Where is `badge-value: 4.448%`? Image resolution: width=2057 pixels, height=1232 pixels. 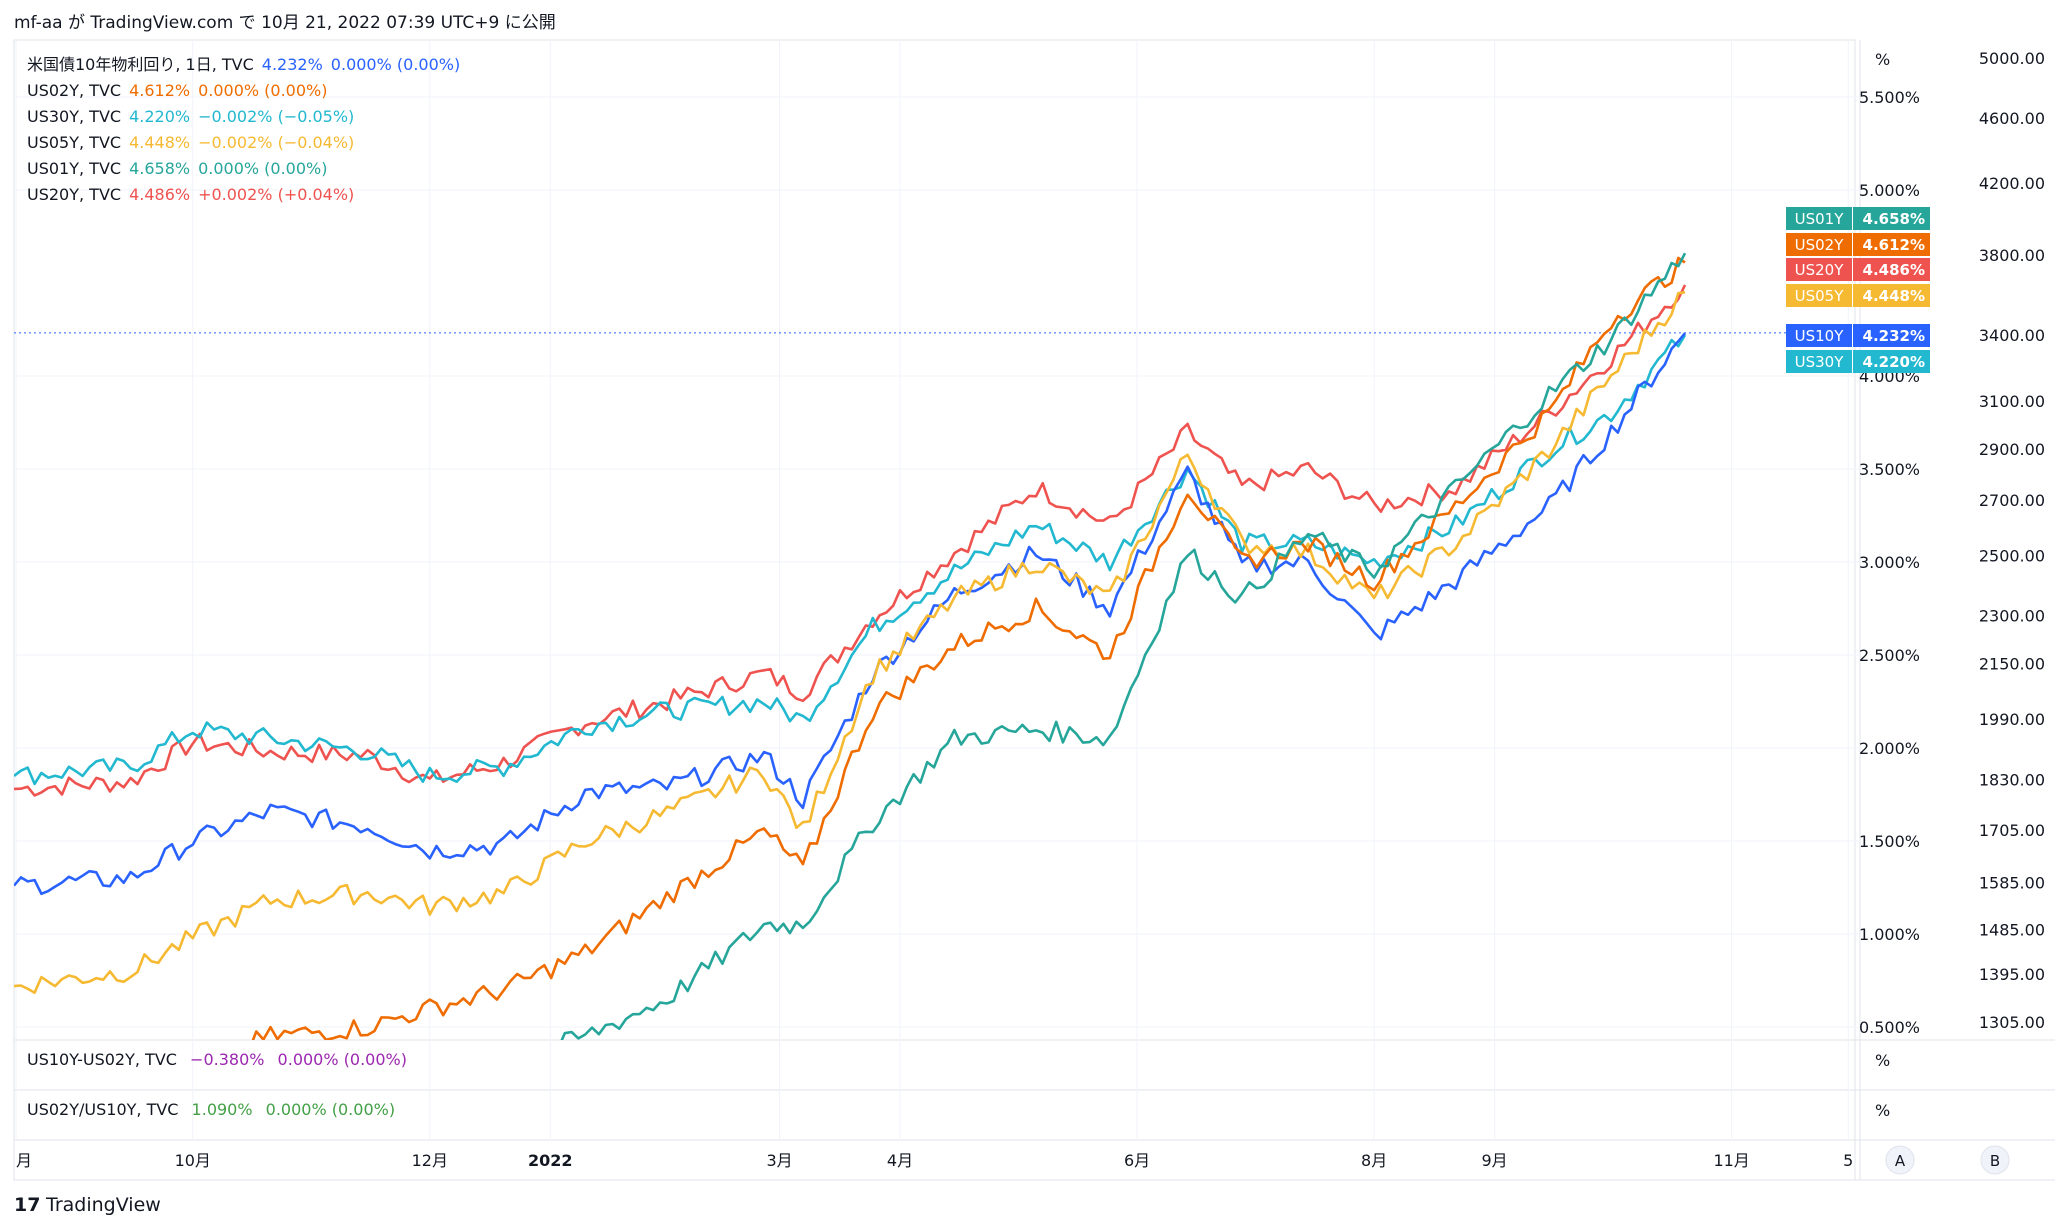
badge-value: 4.448% is located at coordinates (1894, 296).